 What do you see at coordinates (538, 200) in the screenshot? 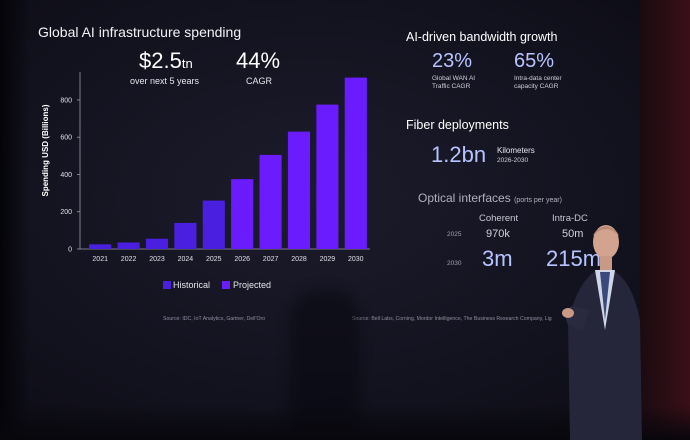
I see `optical-title-note: (ports per year)` at bounding box center [538, 200].